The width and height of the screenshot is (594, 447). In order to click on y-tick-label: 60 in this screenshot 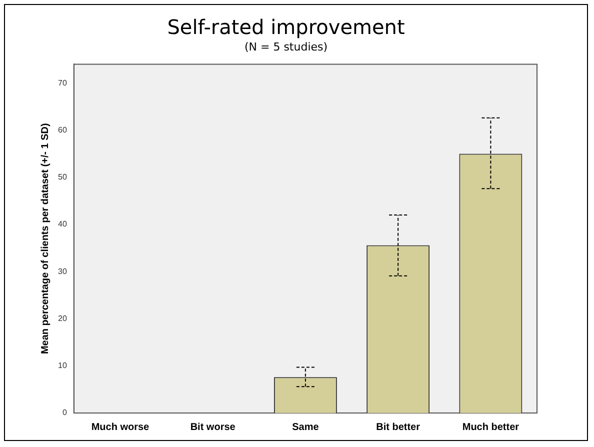, I will do `click(63, 129)`.